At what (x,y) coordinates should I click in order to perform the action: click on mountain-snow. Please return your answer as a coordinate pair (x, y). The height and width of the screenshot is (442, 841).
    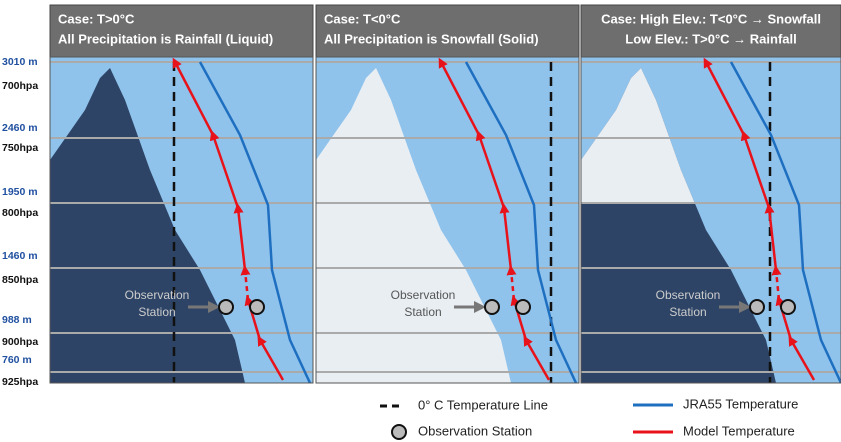
    Looking at the image, I should click on (638, 135).